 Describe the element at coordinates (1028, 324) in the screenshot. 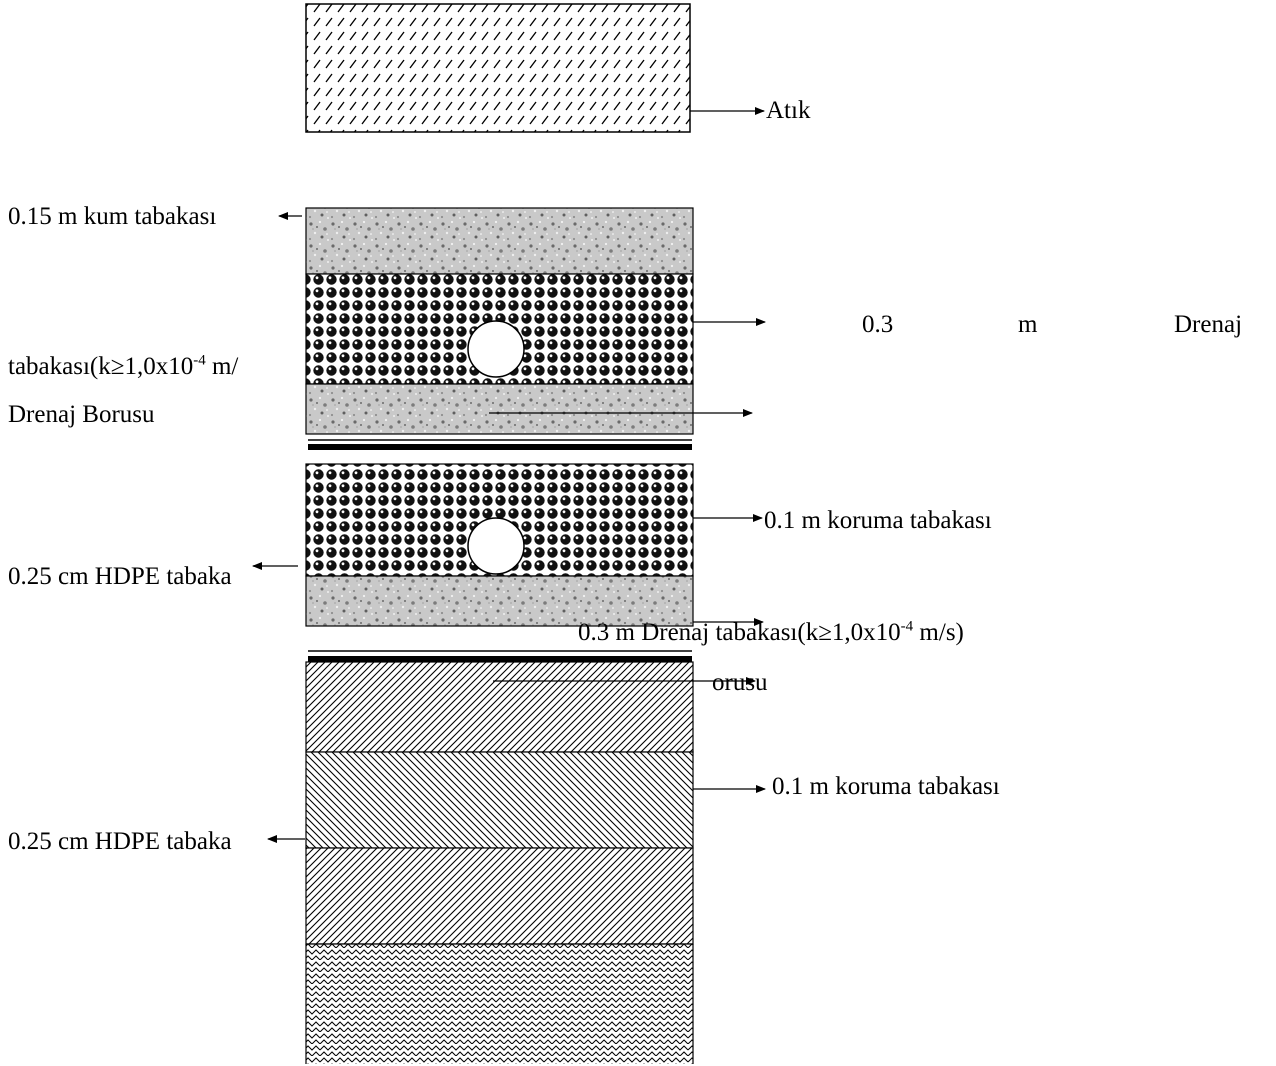

I see `label-drain-1-b: m` at that location.